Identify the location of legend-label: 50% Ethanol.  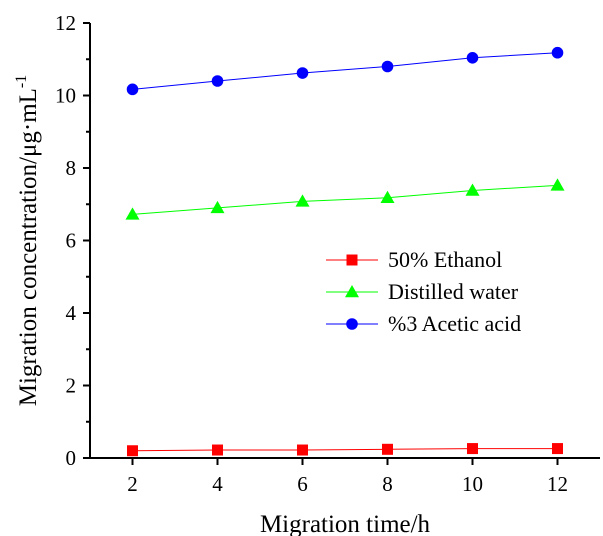
(445, 259).